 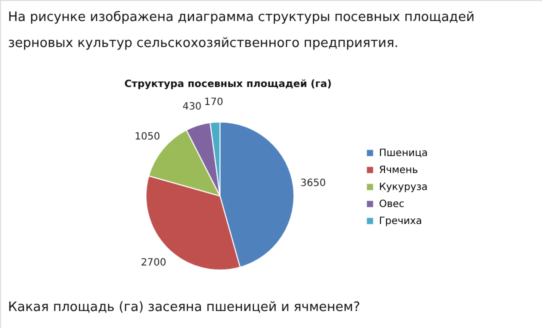 I want to click on legend-label: Кукуруза, so click(x=403, y=187).